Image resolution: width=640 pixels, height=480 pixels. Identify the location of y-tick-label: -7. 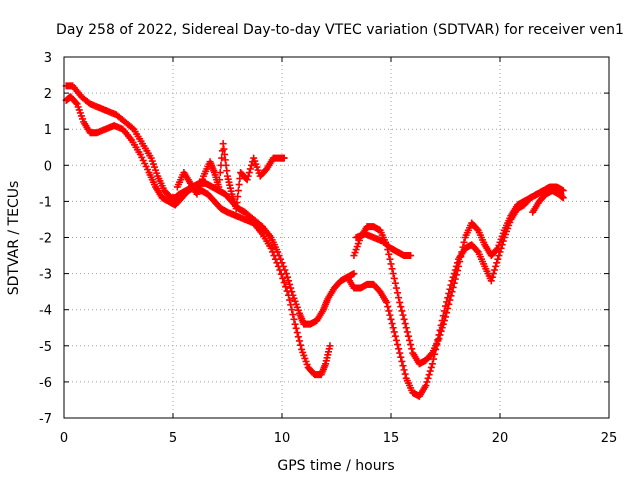
(45, 419).